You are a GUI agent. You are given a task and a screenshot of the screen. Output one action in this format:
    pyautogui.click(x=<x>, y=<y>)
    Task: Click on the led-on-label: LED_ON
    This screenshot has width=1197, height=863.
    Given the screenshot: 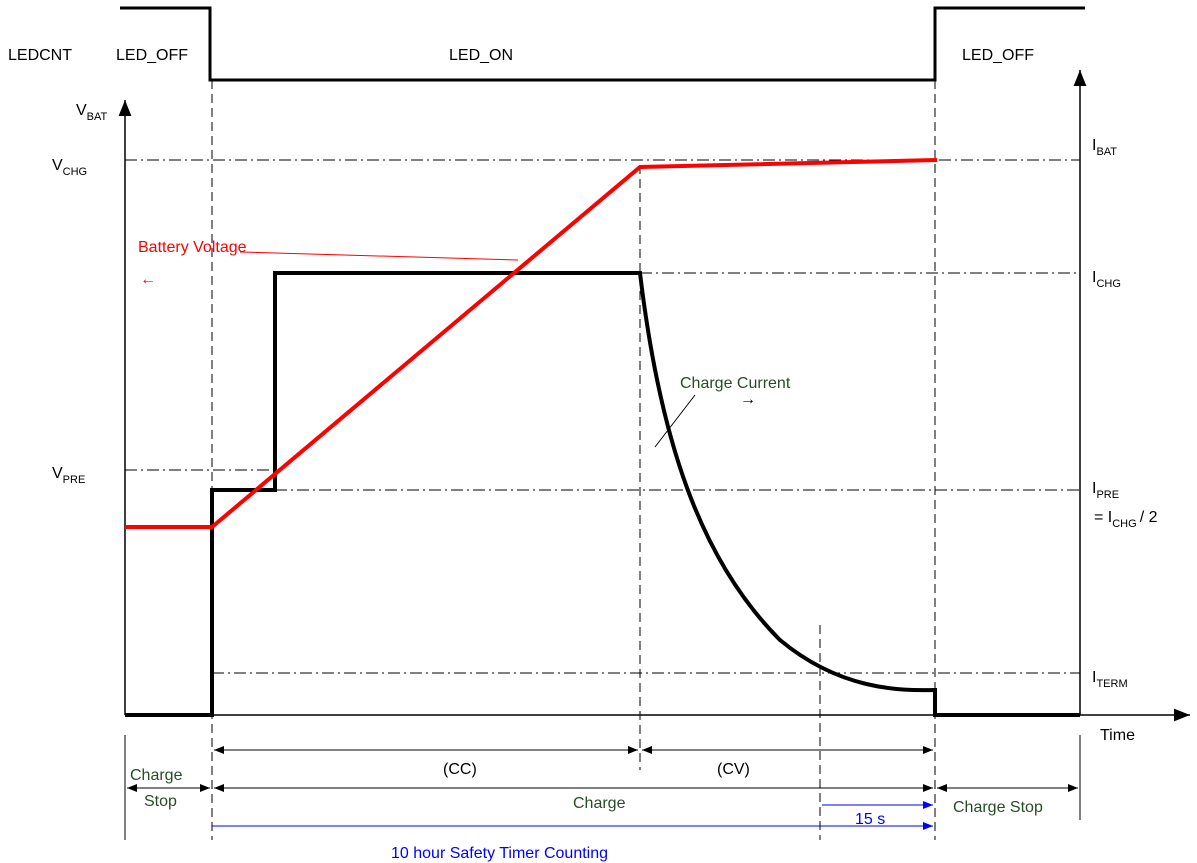 What is the action you would take?
    pyautogui.click(x=481, y=55)
    